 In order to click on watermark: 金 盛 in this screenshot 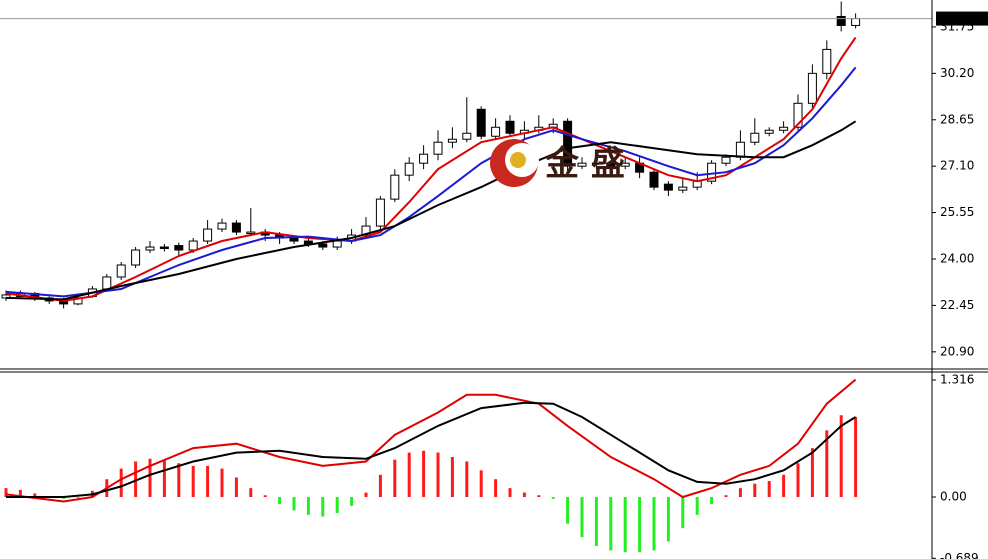, I will do `click(557, 163)`.